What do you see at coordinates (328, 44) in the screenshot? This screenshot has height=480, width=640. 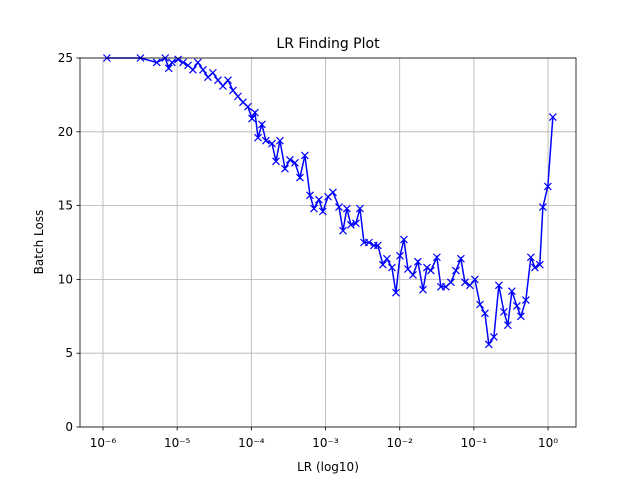 I see `chart-title: LR Finding Plot` at bounding box center [328, 44].